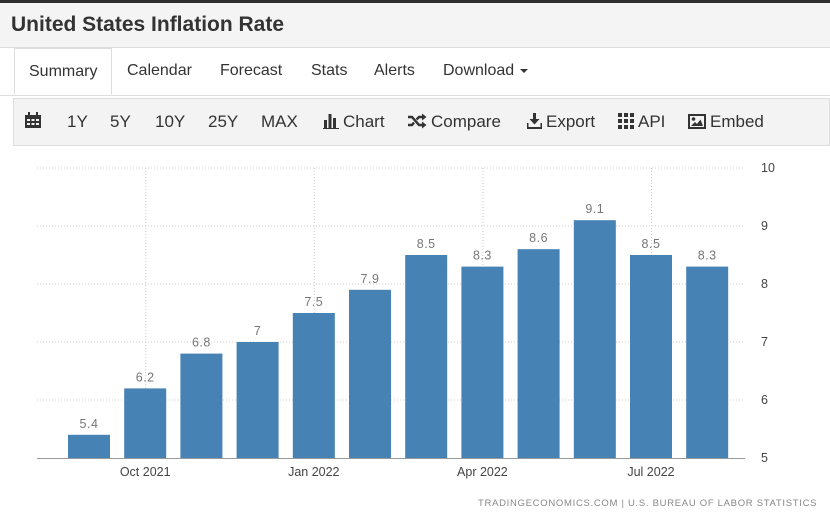 The image size is (830, 521). Describe the element at coordinates (279, 121) in the screenshot. I see `range-max-button: MAX` at that location.